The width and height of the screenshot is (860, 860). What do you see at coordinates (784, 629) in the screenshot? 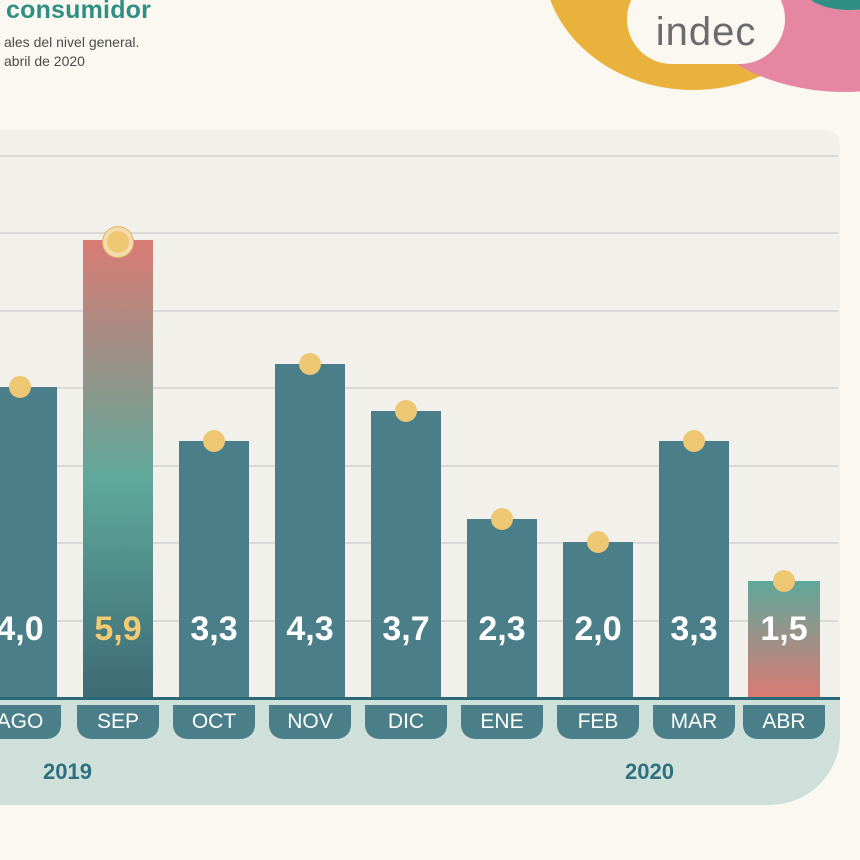
I see `value-label-abr: 1,5` at bounding box center [784, 629].